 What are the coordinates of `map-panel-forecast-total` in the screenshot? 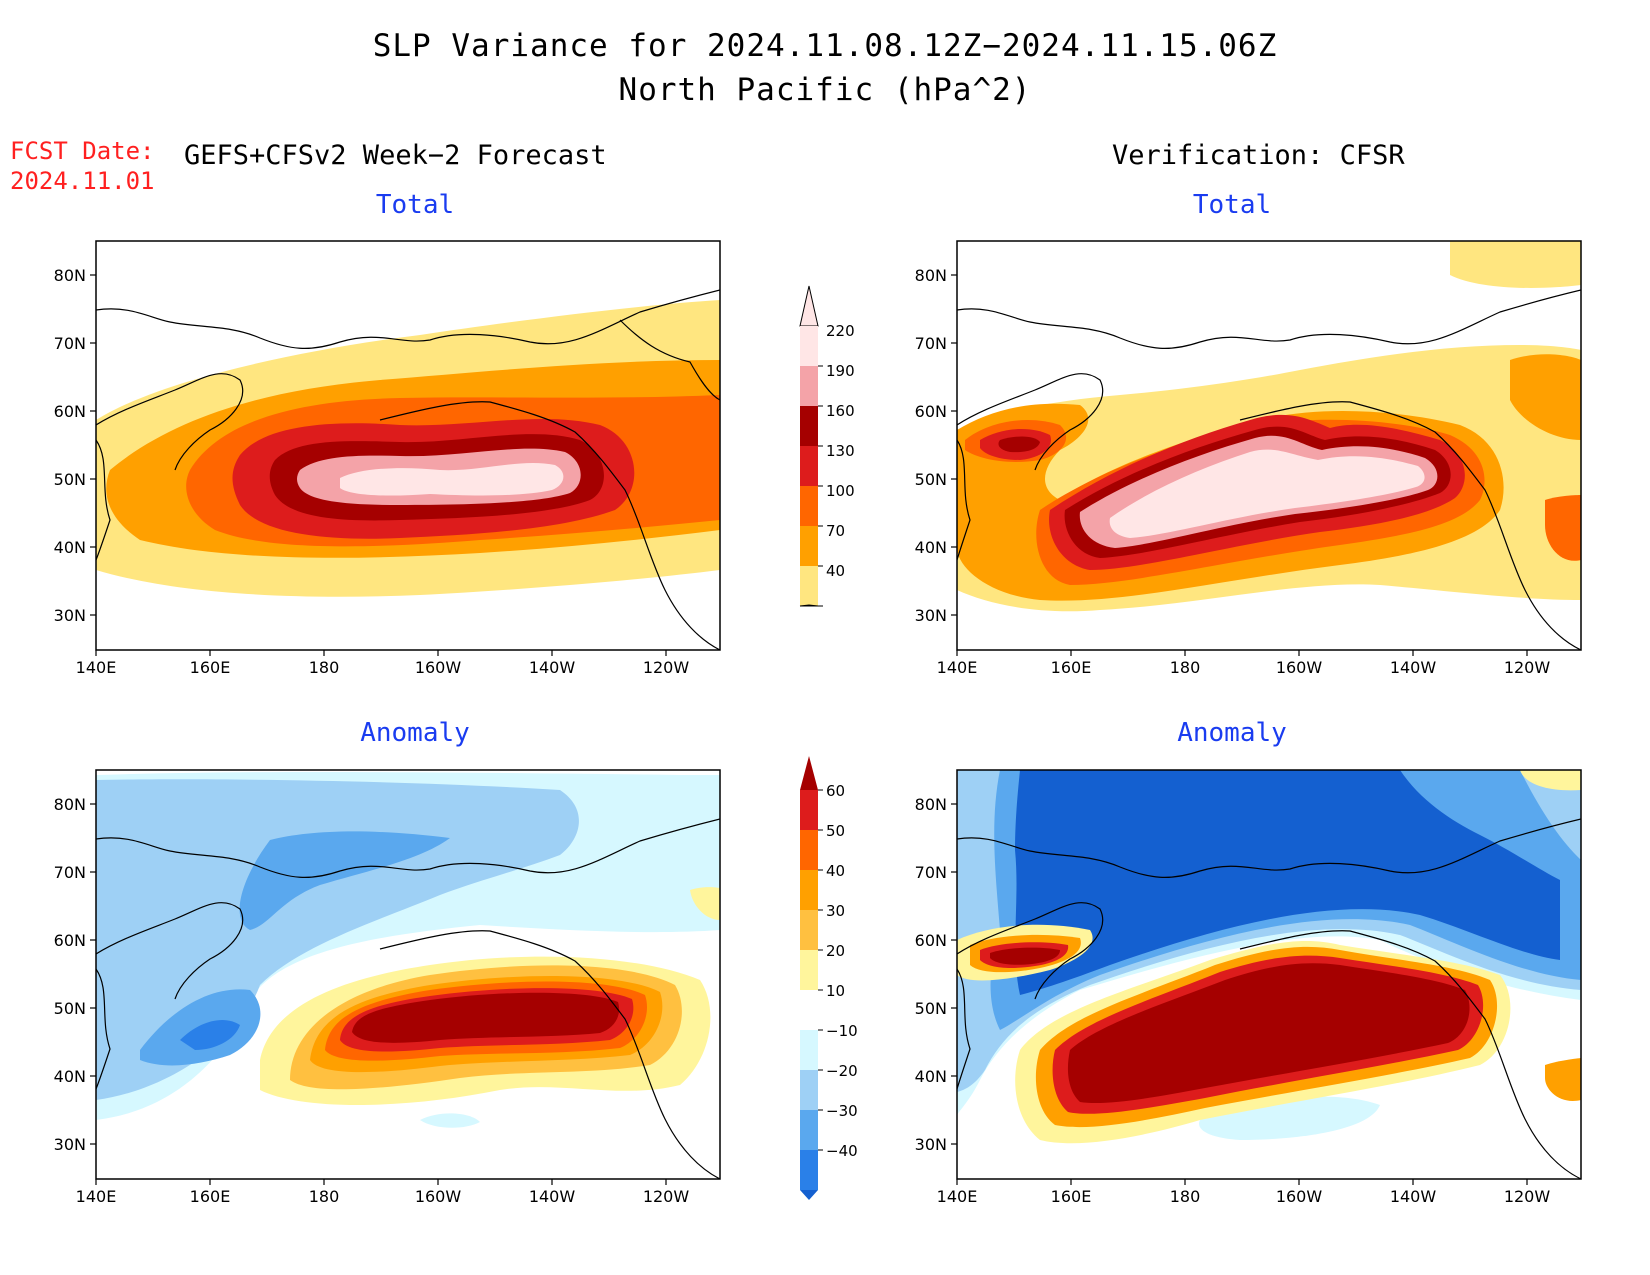 It's located at (408, 445).